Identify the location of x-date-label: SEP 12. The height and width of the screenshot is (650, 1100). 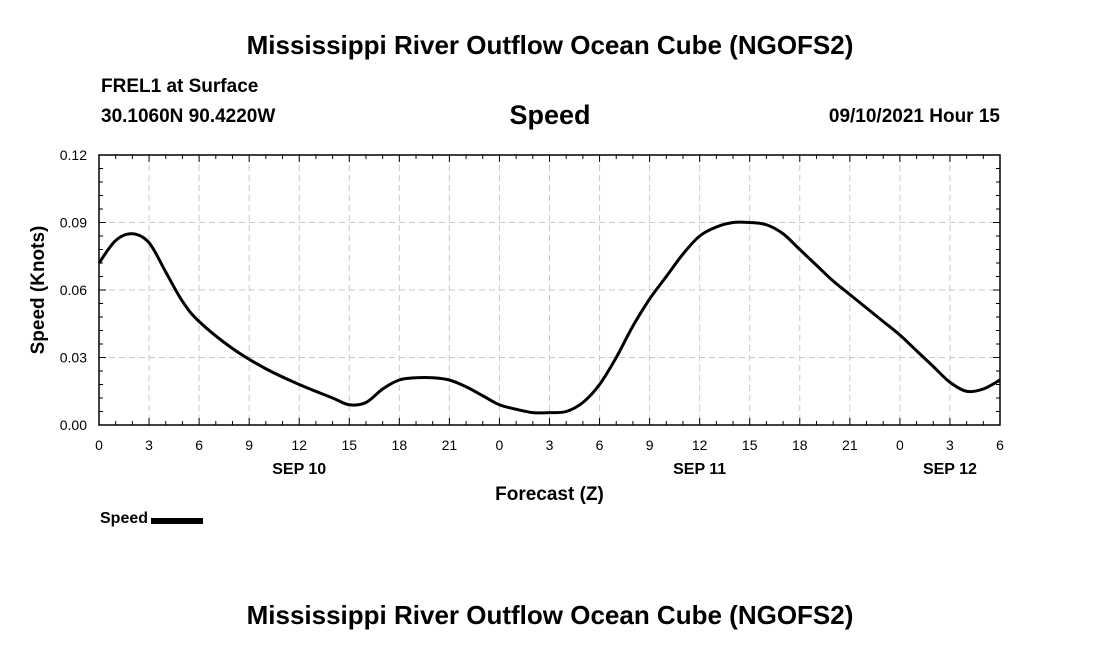
(950, 469).